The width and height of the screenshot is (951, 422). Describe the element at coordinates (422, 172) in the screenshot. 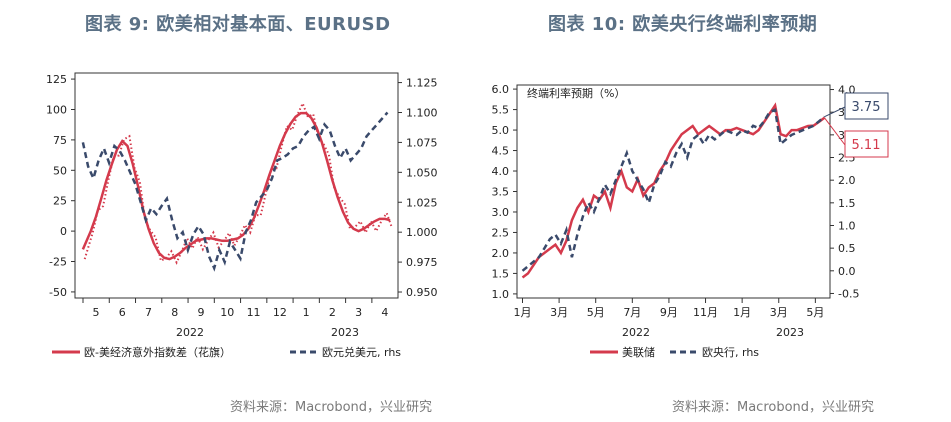

I see `y-right-tick-label: 1.050` at that location.